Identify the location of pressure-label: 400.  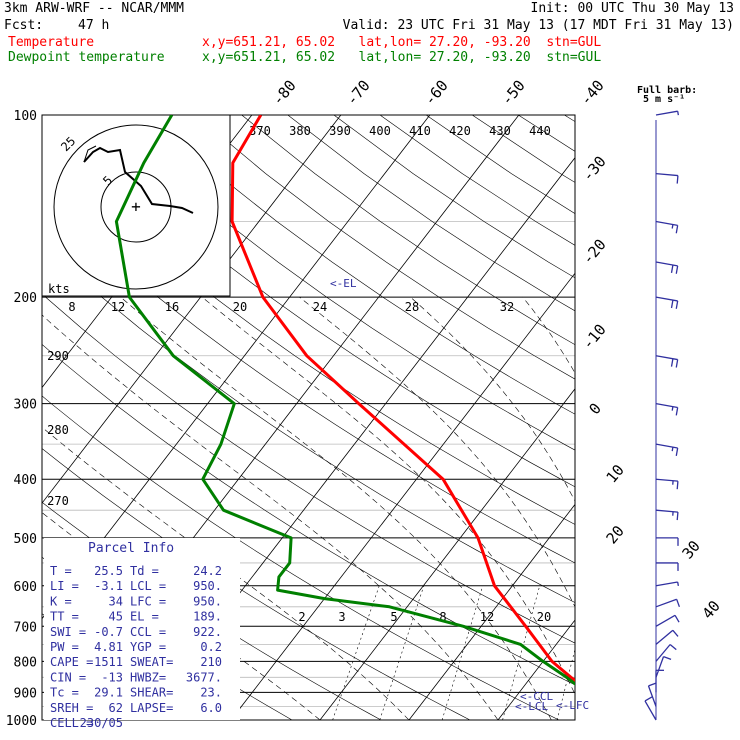
(25, 480).